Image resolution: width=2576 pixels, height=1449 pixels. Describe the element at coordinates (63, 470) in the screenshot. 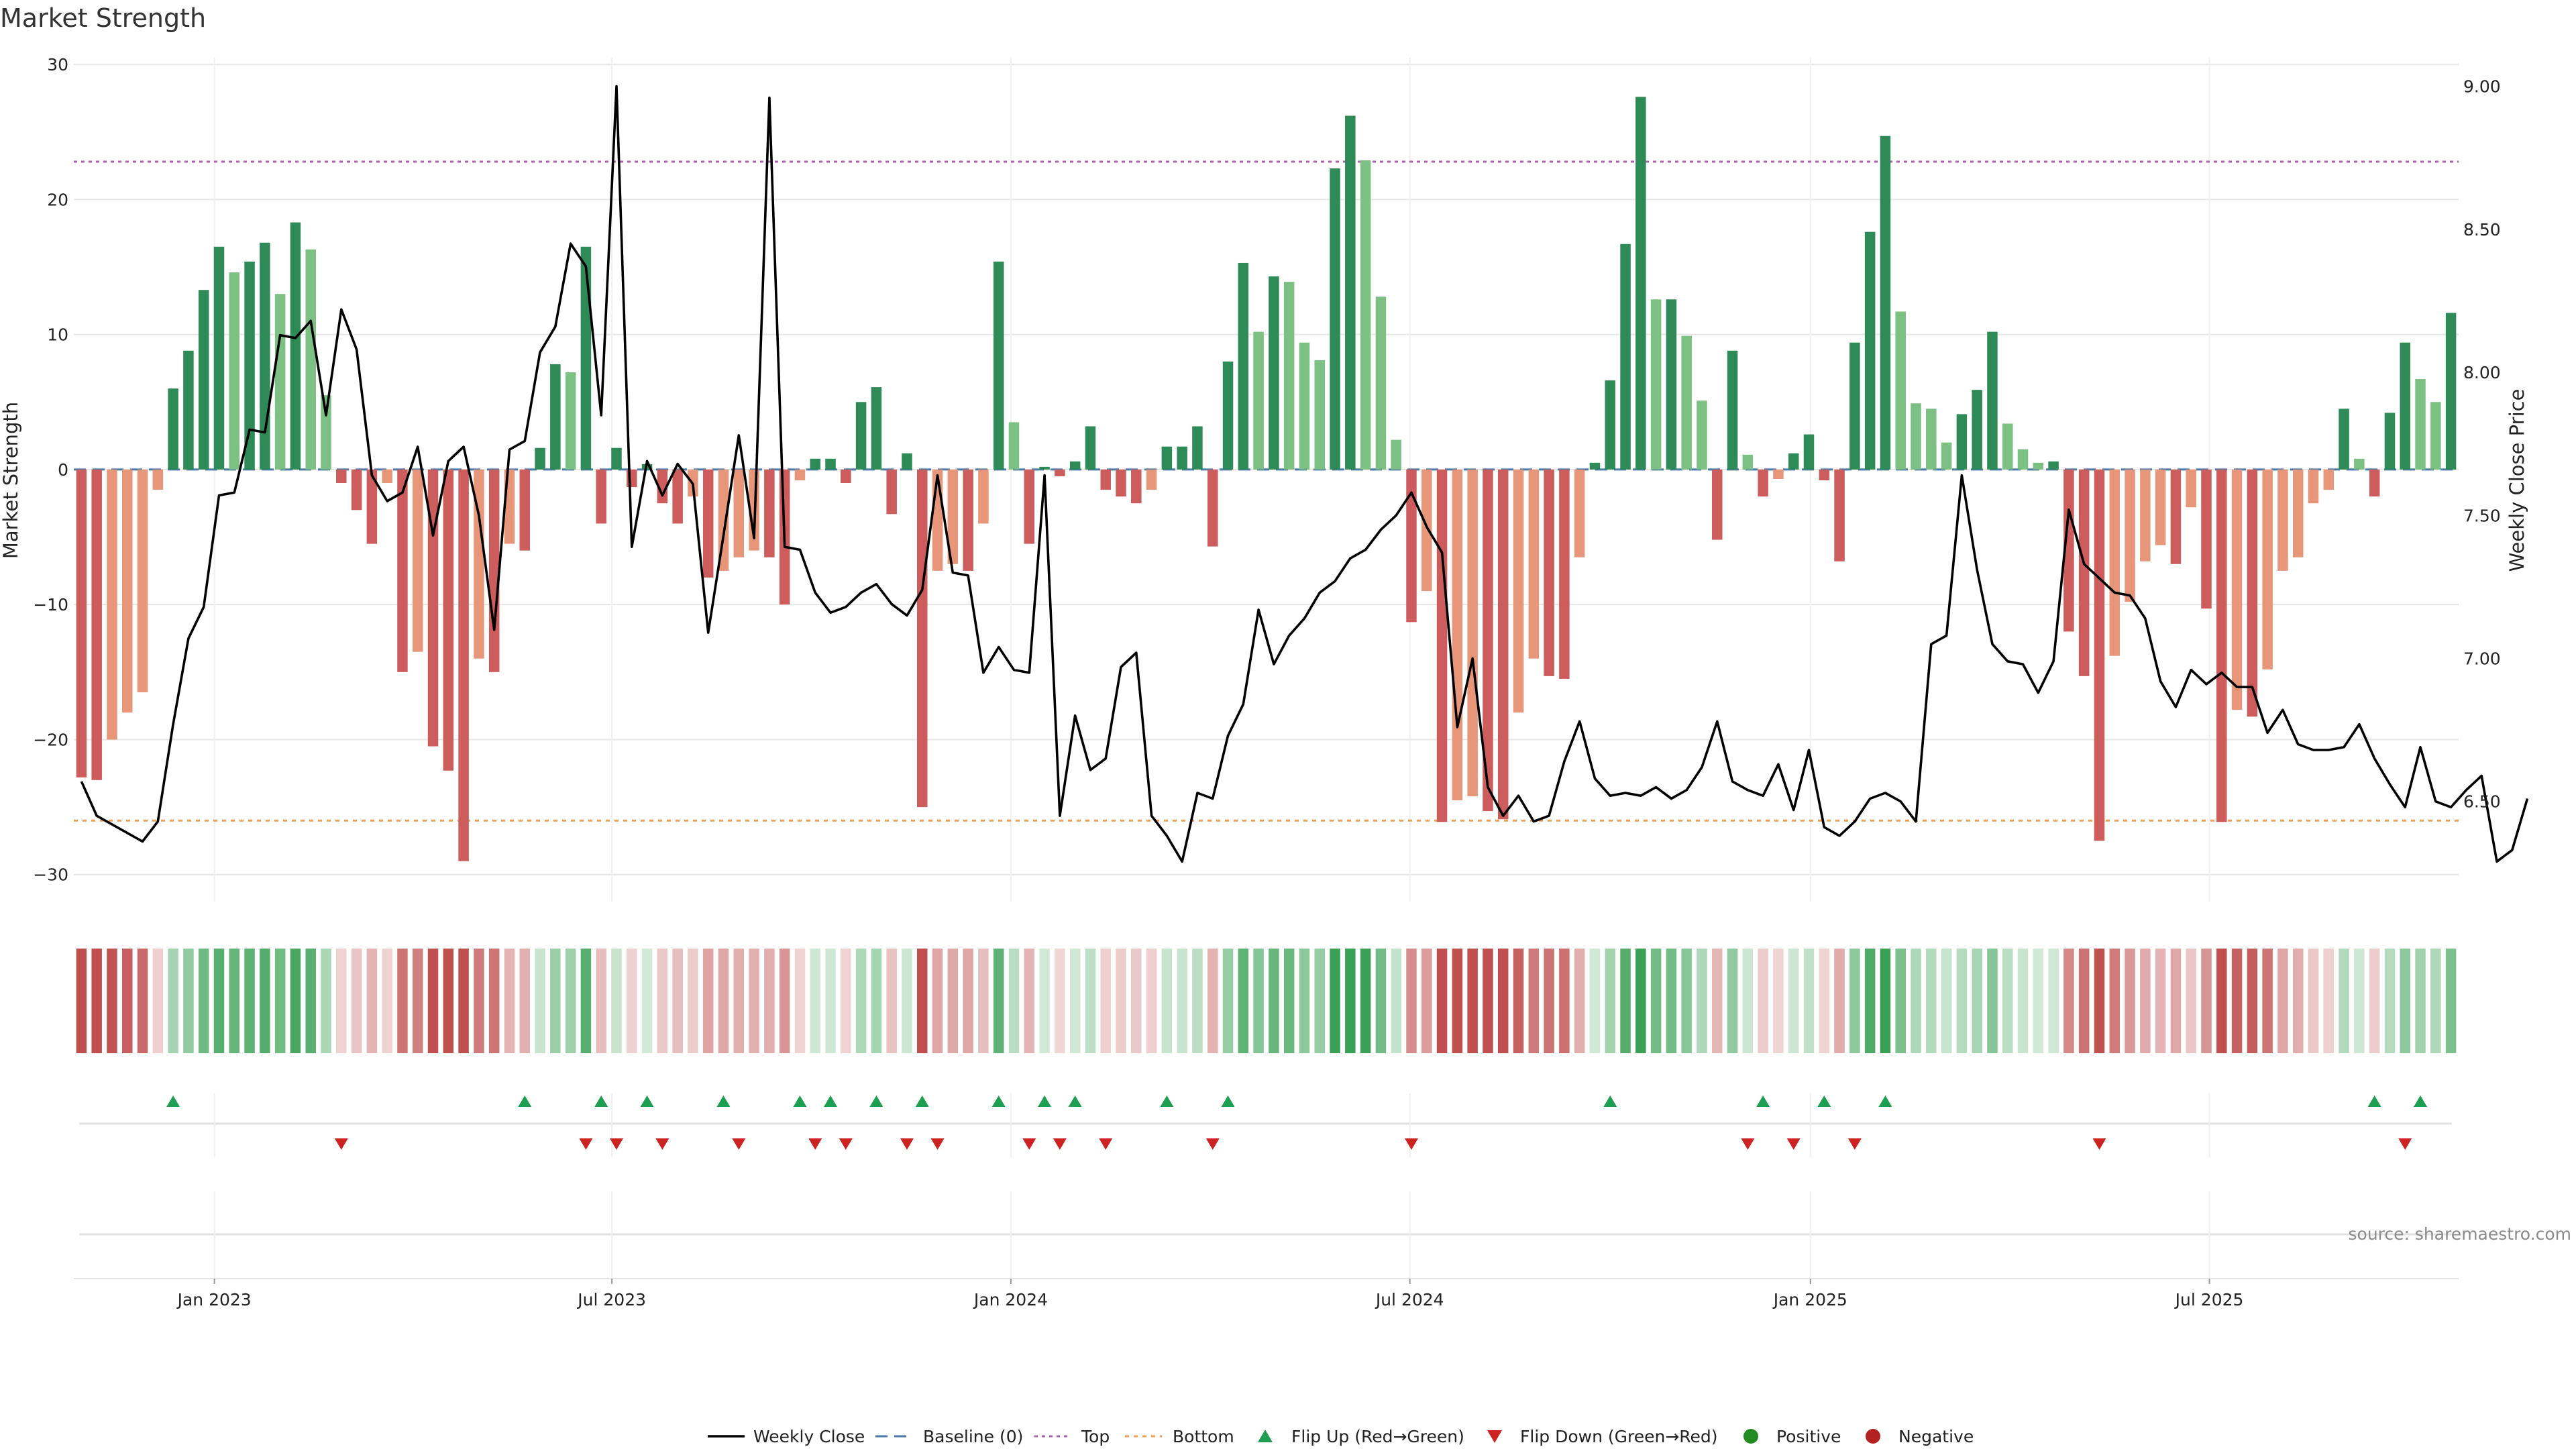

I see `left-tick-label: 0` at that location.